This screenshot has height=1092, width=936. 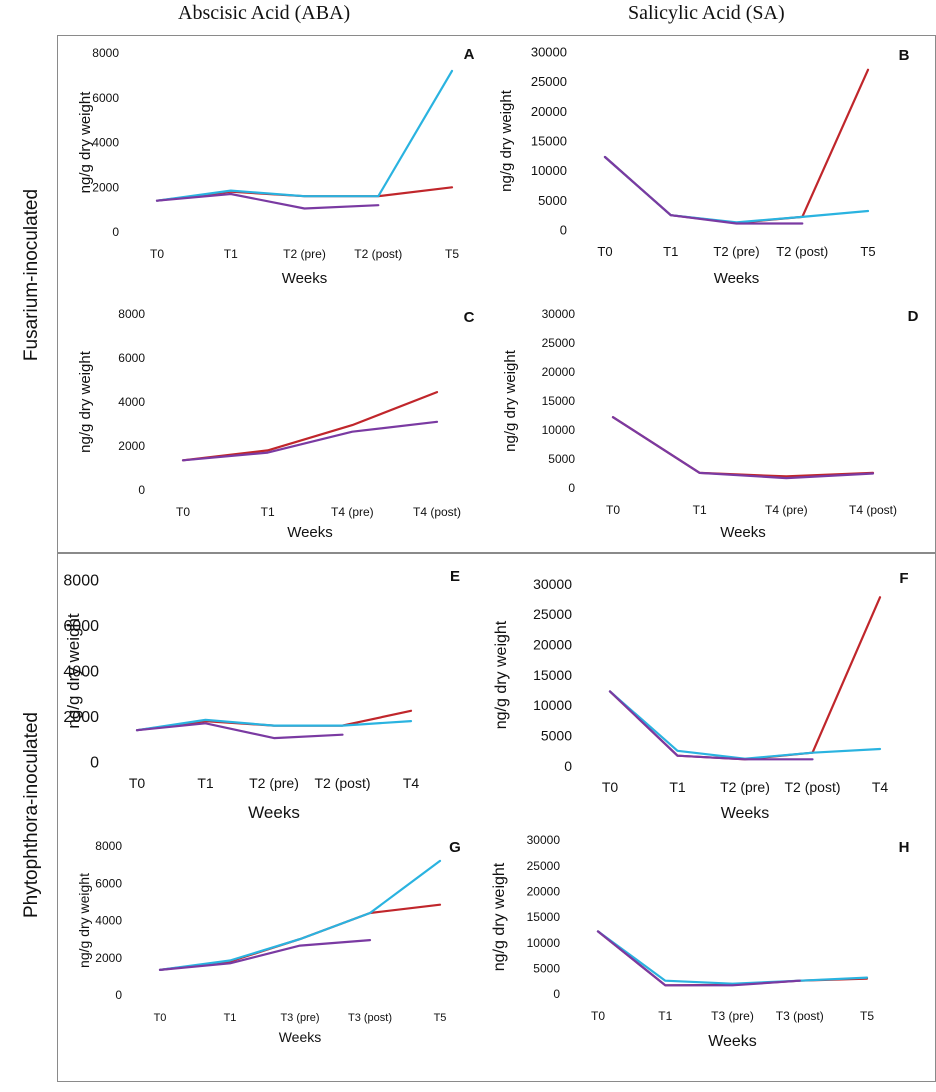 What do you see at coordinates (706, 13) in the screenshot?
I see `column-header-sa: Salicylic Acid (SA)` at bounding box center [706, 13].